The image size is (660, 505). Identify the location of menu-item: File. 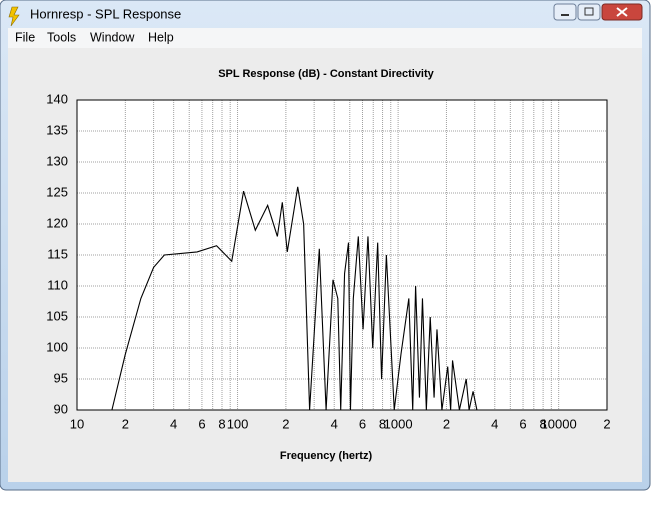
(25, 37).